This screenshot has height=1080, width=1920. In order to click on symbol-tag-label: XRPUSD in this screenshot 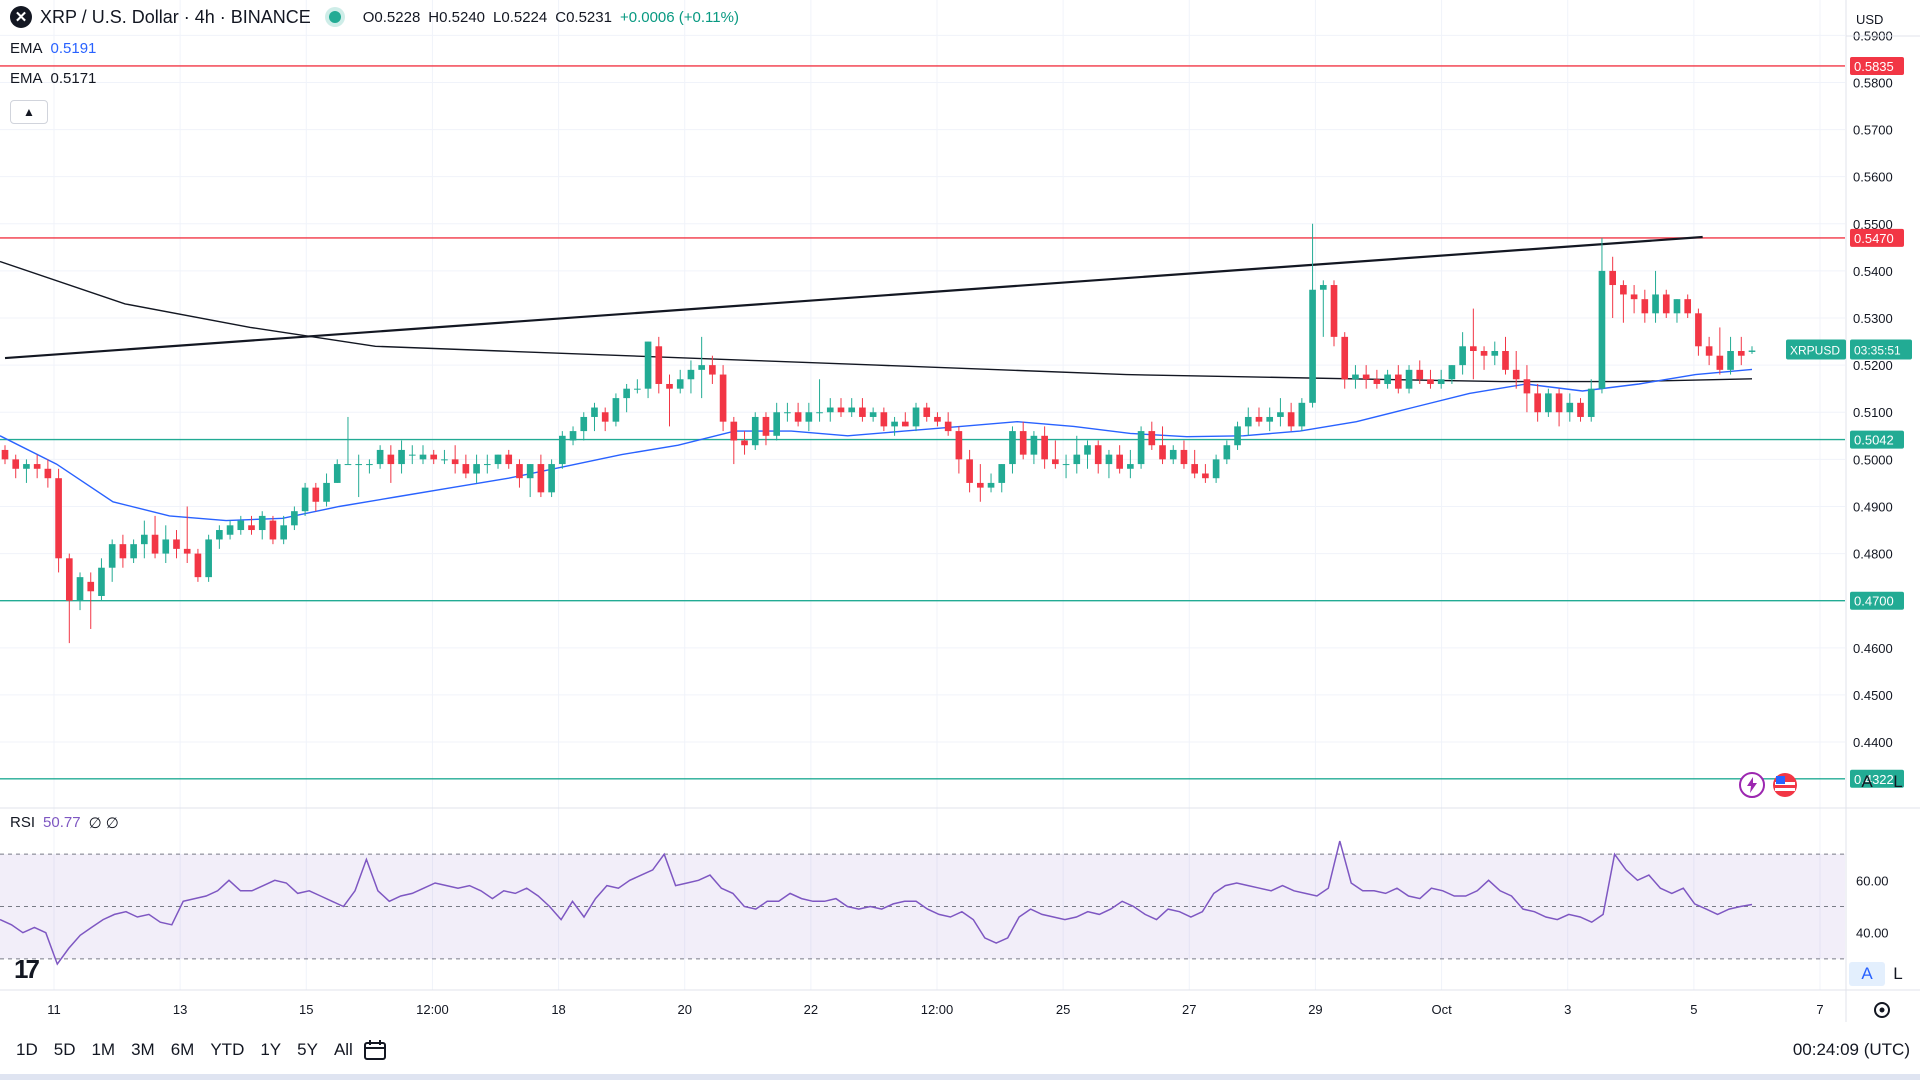, I will do `click(1815, 351)`.